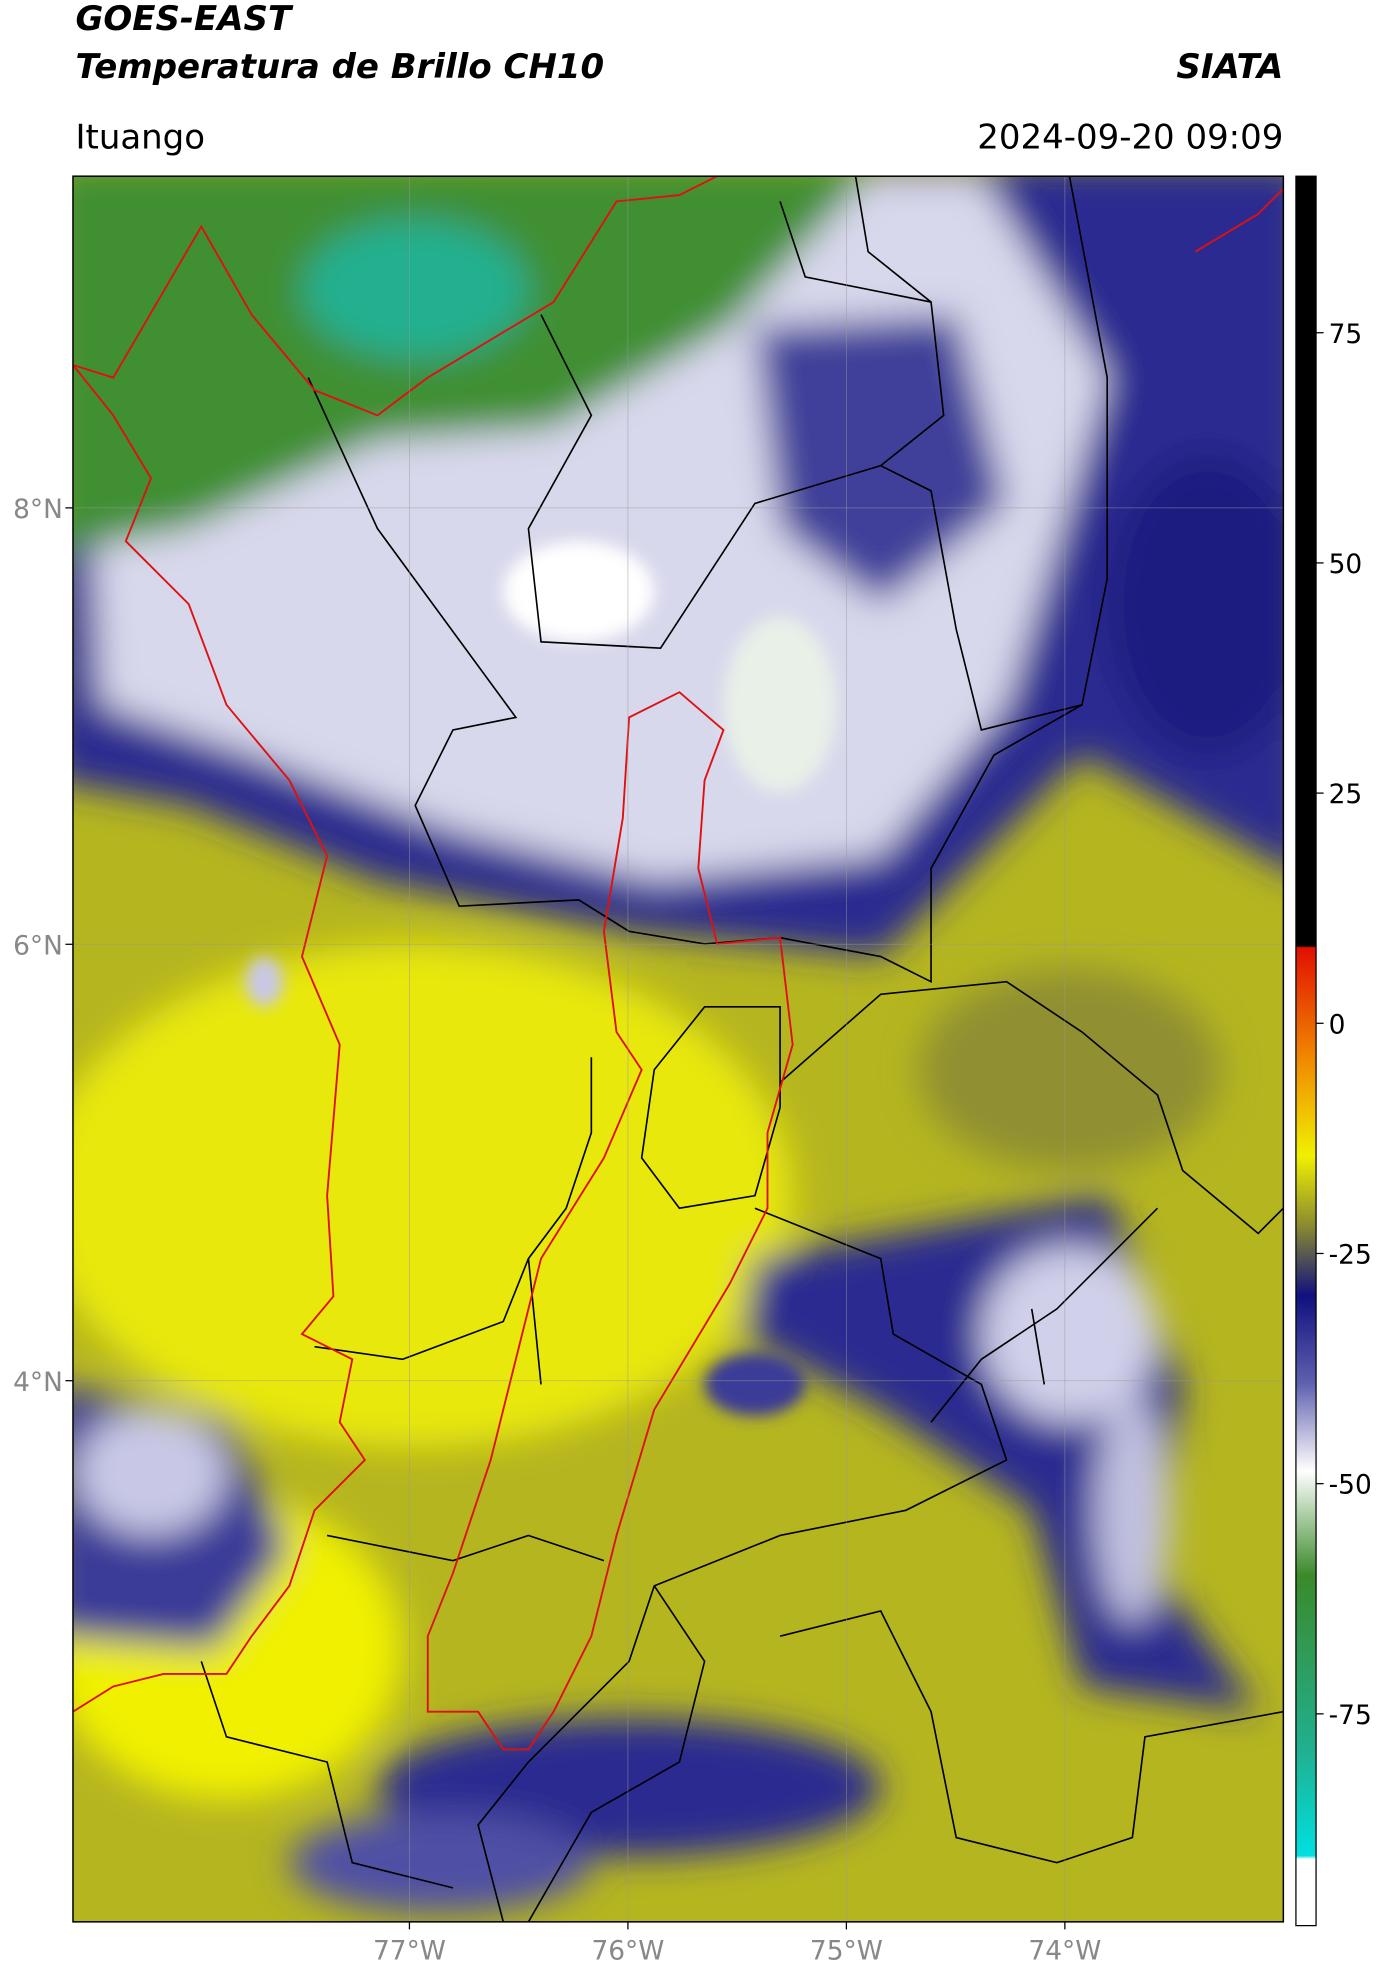 The image size is (1384, 1981). Describe the element at coordinates (339, 67) in the screenshot. I see `title-line: Temperatura de Brillo CH10` at that location.